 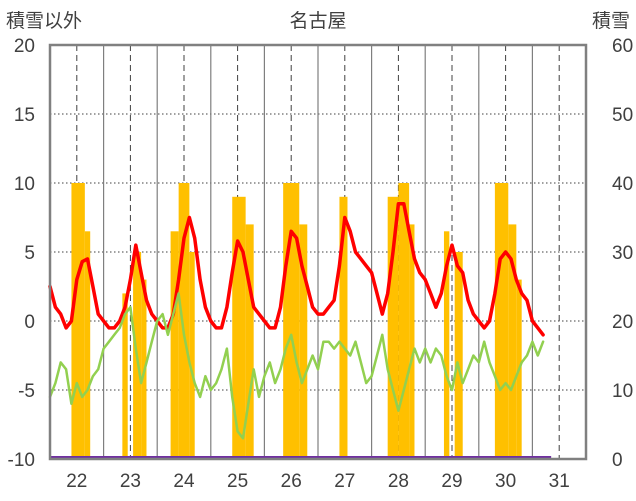 What do you see at coordinates (29, 322) in the screenshot?
I see `y-left-tick-label: 0` at bounding box center [29, 322].